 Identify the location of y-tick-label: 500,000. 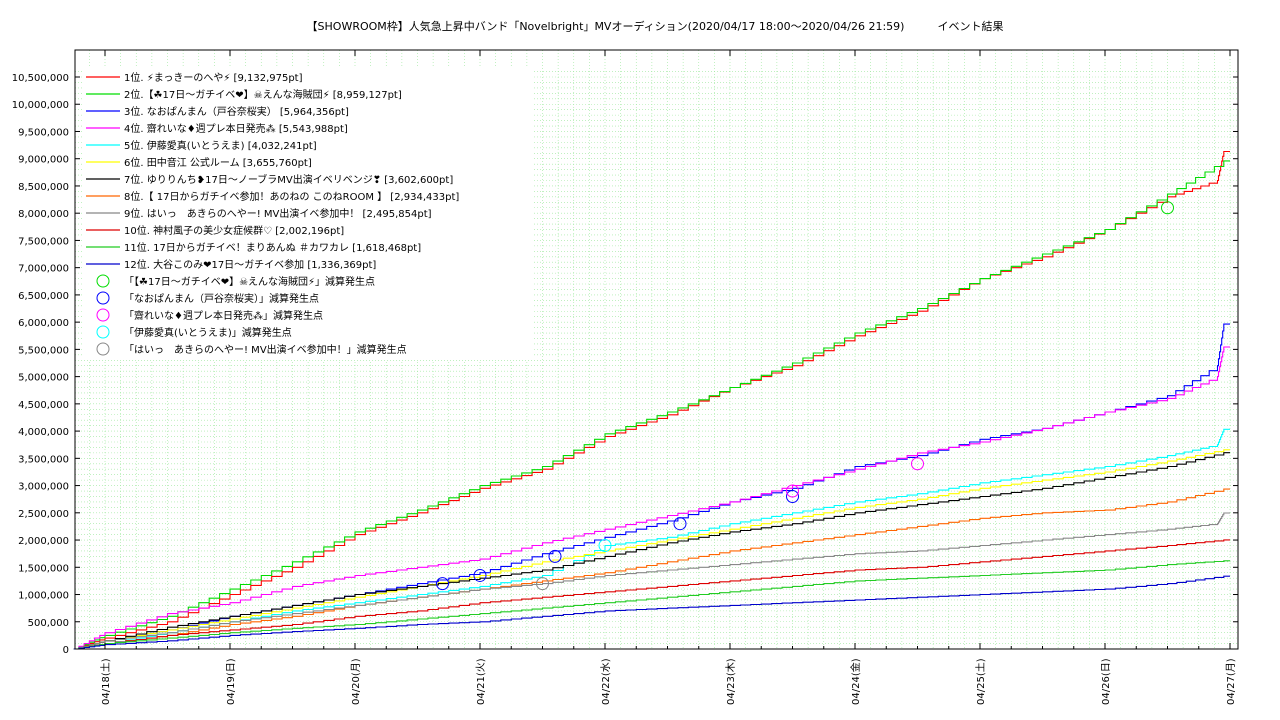
(48, 623).